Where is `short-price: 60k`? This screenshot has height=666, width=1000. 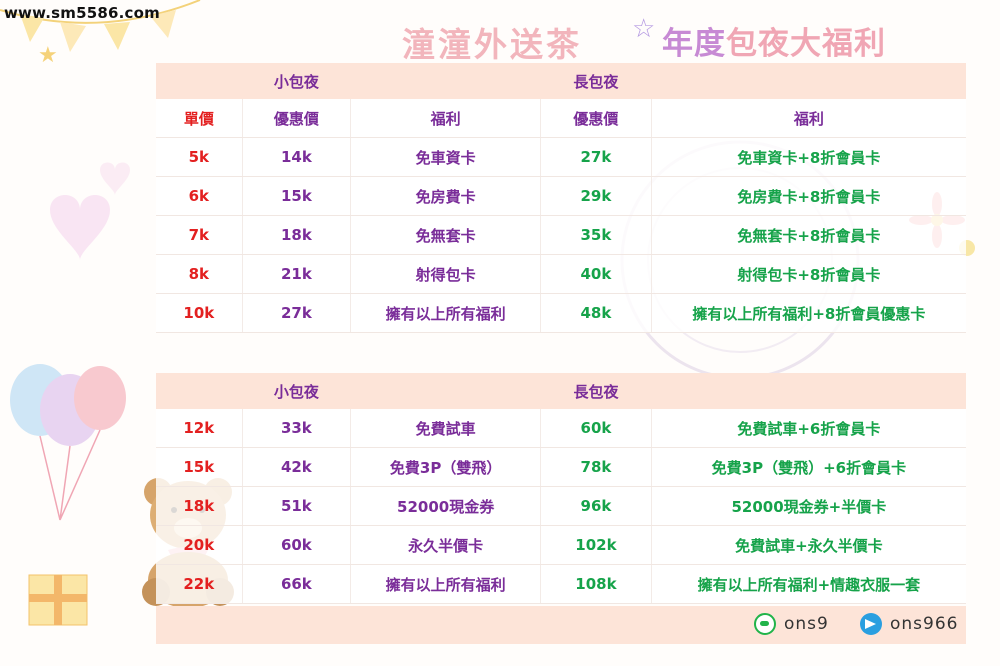 short-price: 60k is located at coordinates (296, 545).